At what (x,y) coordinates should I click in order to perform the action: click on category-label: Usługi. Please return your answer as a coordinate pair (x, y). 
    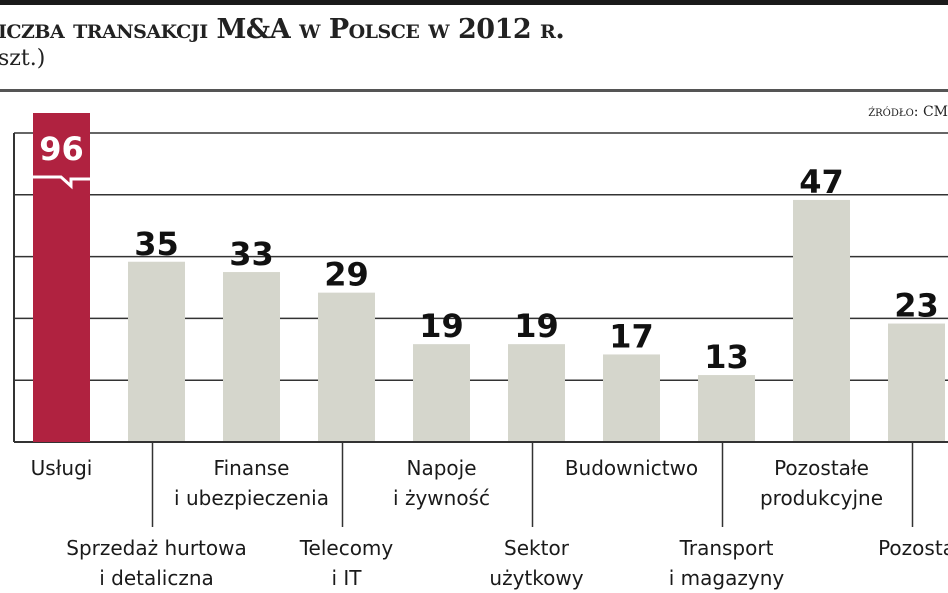
    Looking at the image, I should click on (62, 468).